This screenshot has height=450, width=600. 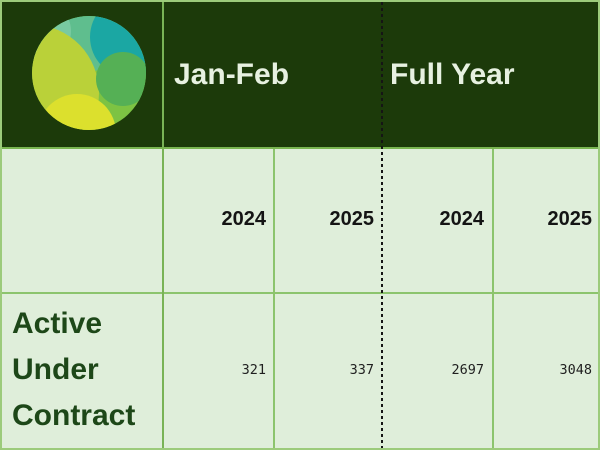 What do you see at coordinates (452, 74) in the screenshot?
I see `column-group-full-year: Full Year` at bounding box center [452, 74].